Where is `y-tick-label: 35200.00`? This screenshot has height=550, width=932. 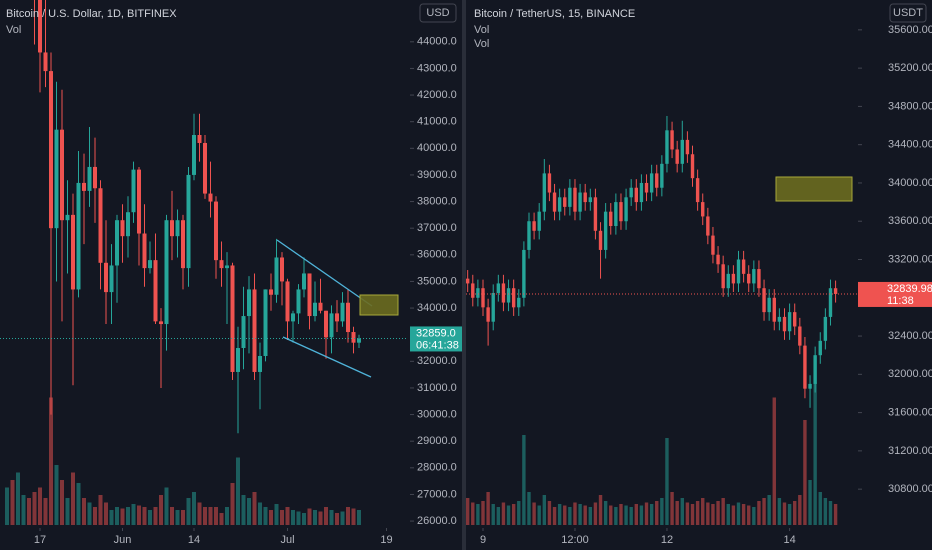 y-tick-label: 35200.00 is located at coordinates (910, 68).